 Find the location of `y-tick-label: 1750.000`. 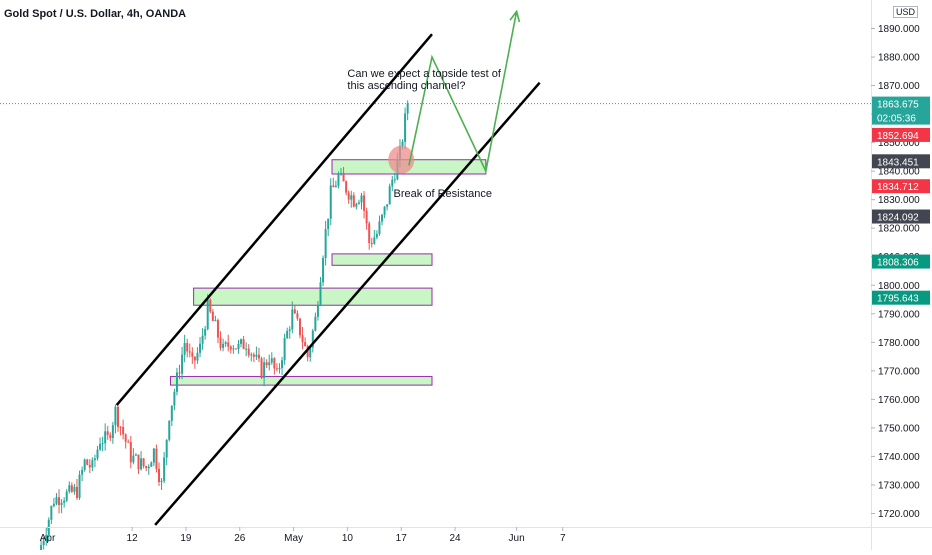

y-tick-label: 1750.000 is located at coordinates (899, 428).